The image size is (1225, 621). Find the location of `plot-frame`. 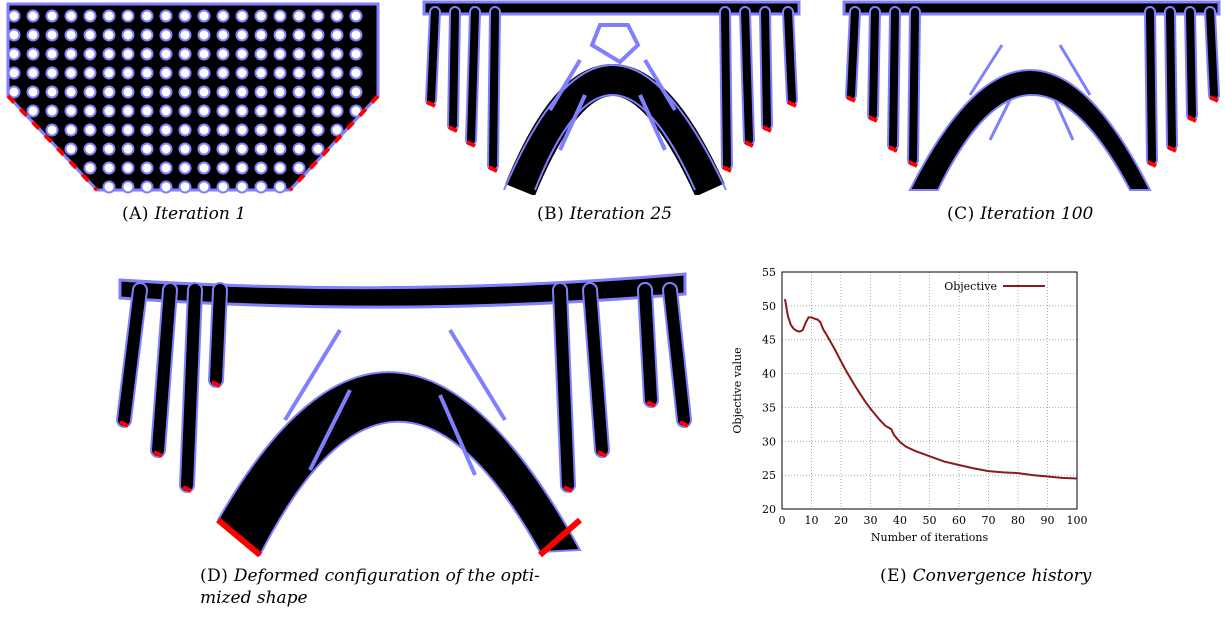

plot-frame is located at coordinates (929, 390).